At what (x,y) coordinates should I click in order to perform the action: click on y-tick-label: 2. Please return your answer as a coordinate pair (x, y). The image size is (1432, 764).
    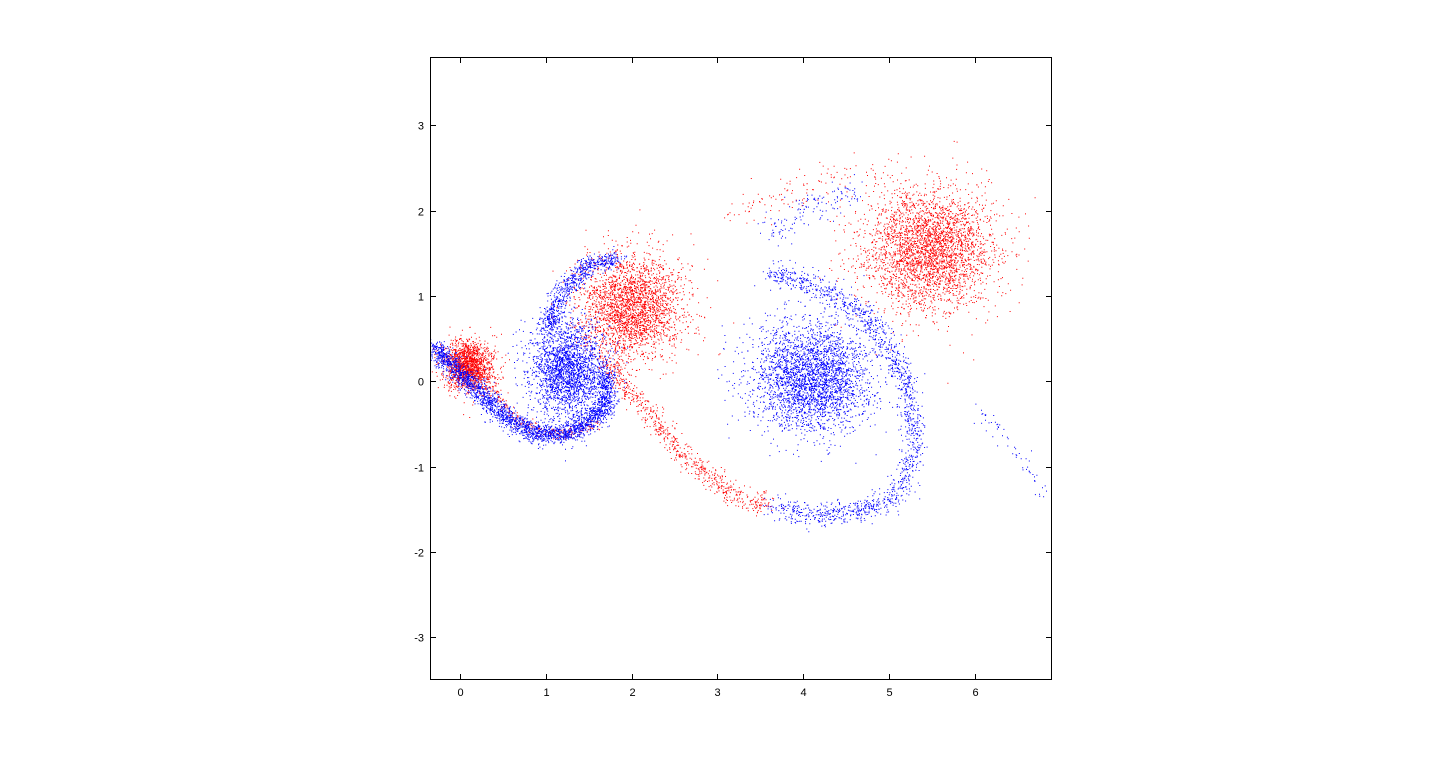
    Looking at the image, I should click on (421, 213).